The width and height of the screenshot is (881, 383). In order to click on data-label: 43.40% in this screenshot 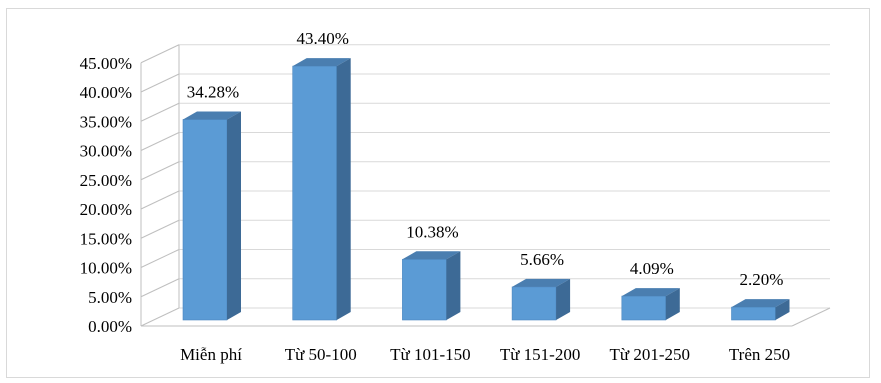, I will do `click(322, 38)`.